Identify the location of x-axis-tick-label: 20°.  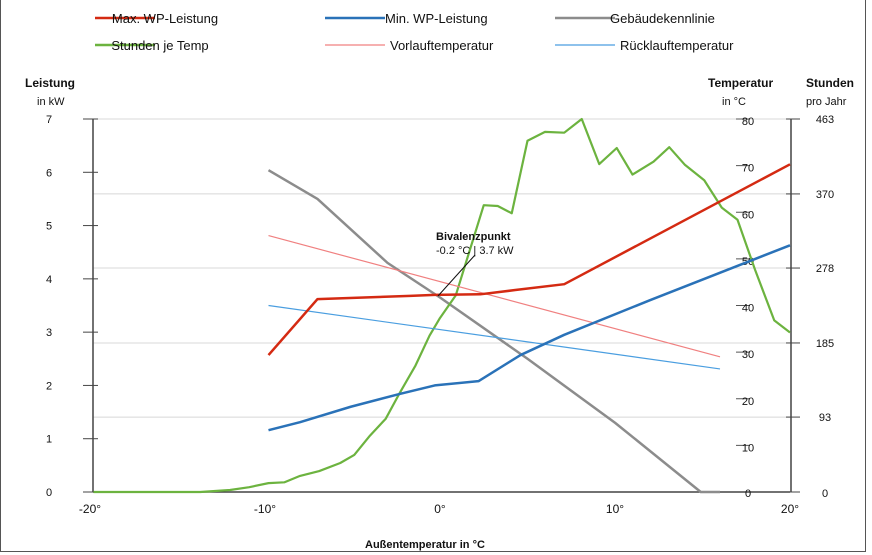
(790, 509).